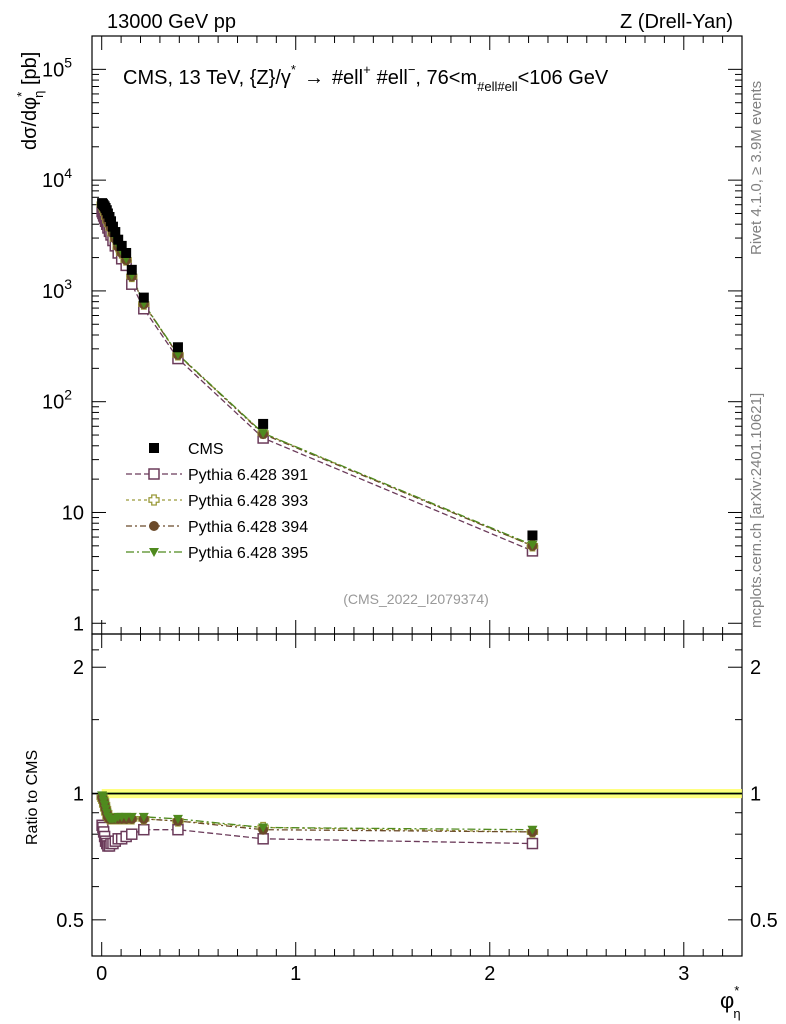  I want to click on rivet-version-label: Rivet 4.1.0, ≥ 3.9M events, so click(756, 168).